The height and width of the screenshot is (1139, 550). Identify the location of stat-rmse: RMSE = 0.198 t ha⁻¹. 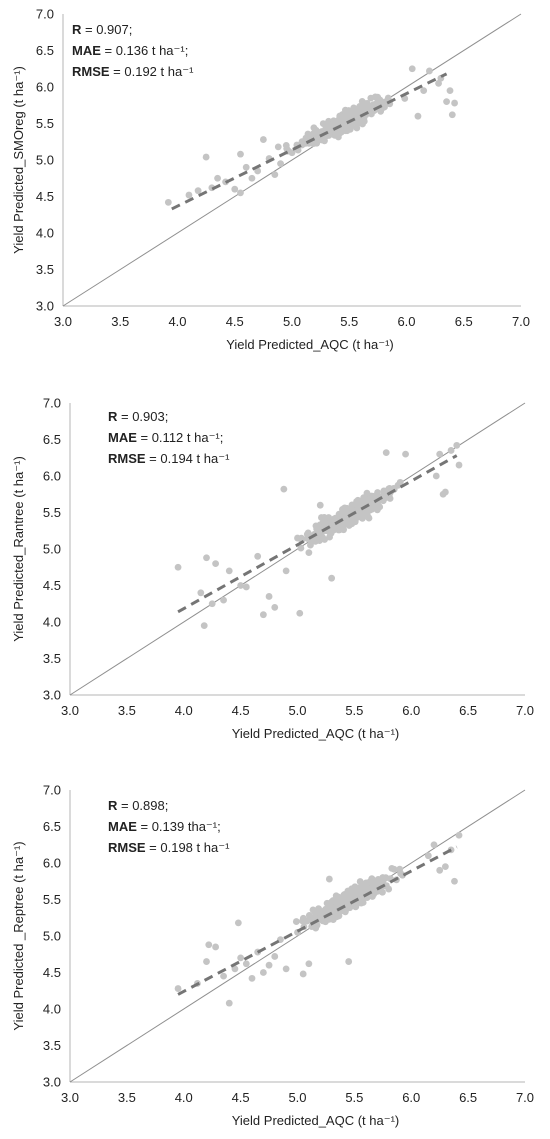
(169, 847).